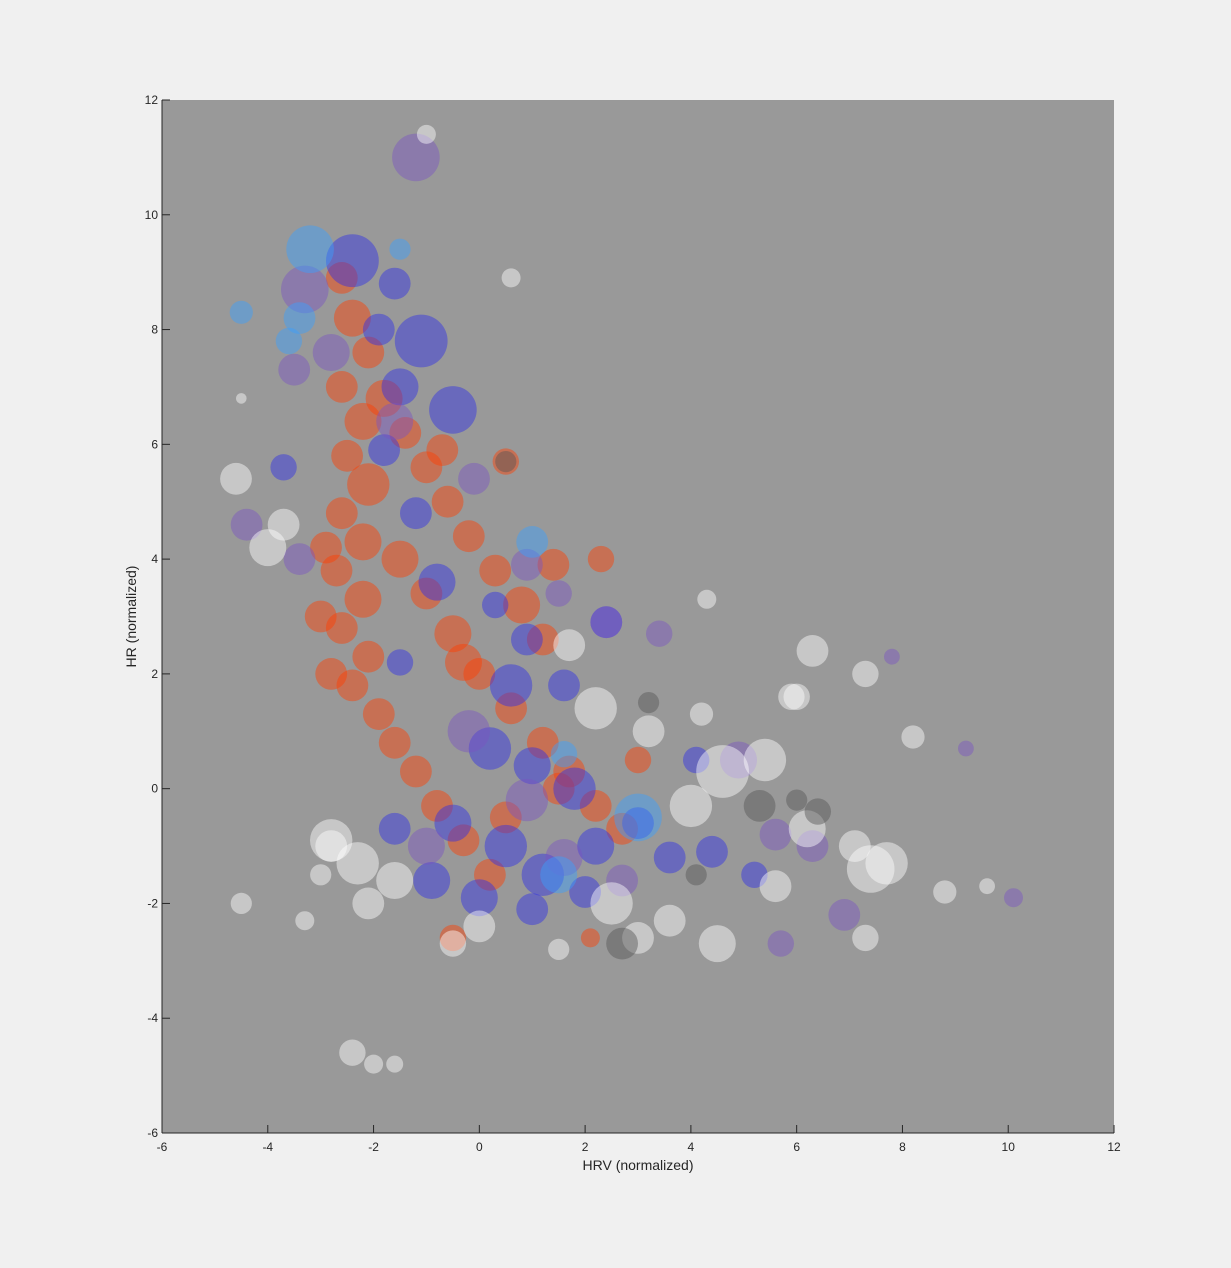 The height and width of the screenshot is (1268, 1231). Describe the element at coordinates (162, 1147) in the screenshot. I see `x-tick-label: -6` at that location.